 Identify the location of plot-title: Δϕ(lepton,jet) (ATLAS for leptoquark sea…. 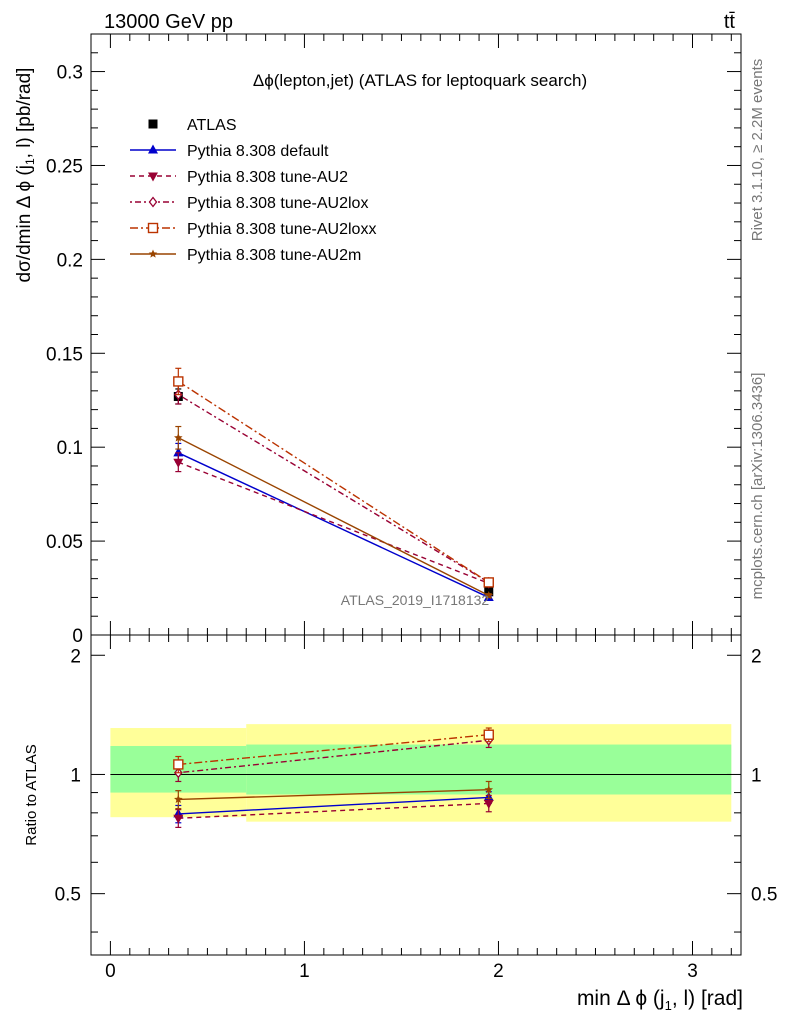
(420, 80).